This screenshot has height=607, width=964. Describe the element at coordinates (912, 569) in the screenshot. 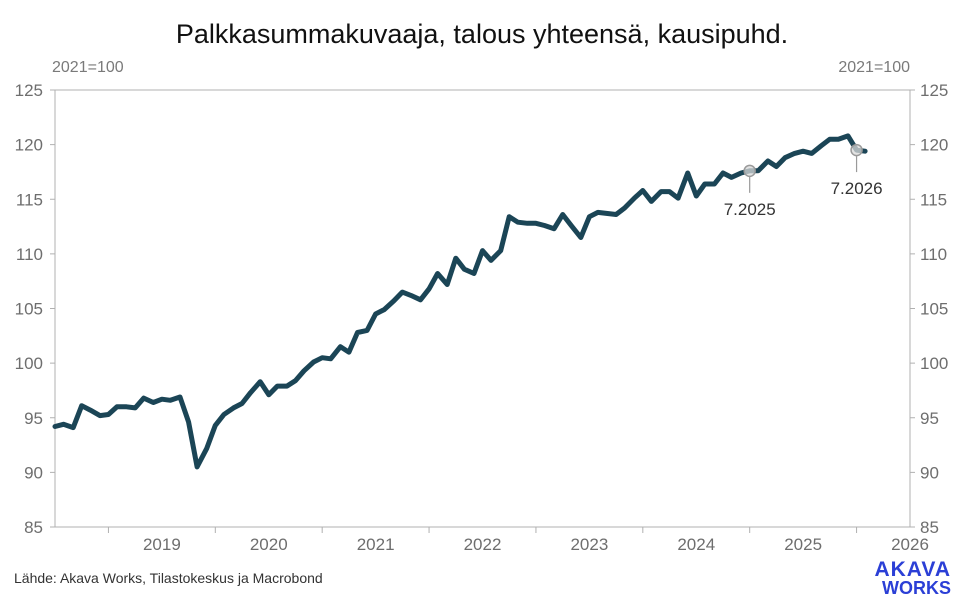

I see `logo-line-1: AKAVA` at that location.